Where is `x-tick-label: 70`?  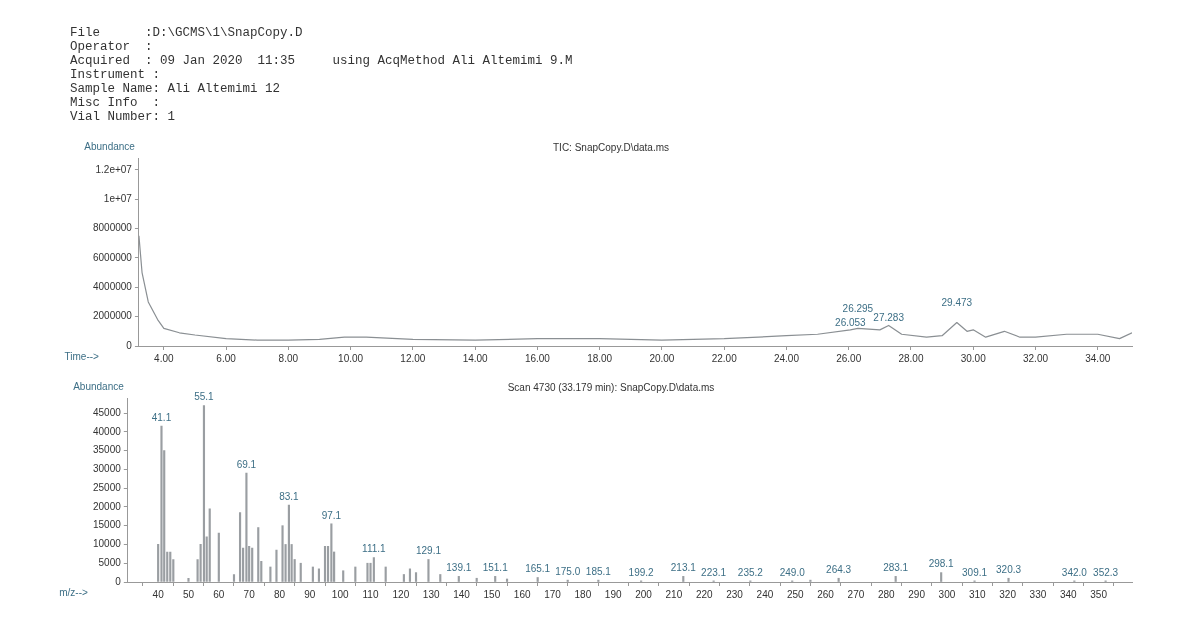 x-tick-label: 70 is located at coordinates (249, 594).